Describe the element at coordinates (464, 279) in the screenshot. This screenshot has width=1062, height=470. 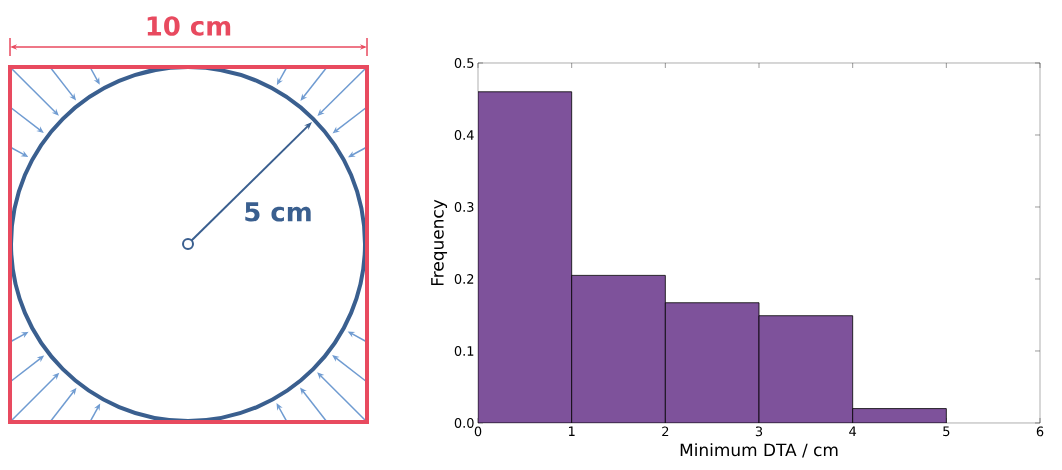
I see `y-tick-label: 0.2` at that location.